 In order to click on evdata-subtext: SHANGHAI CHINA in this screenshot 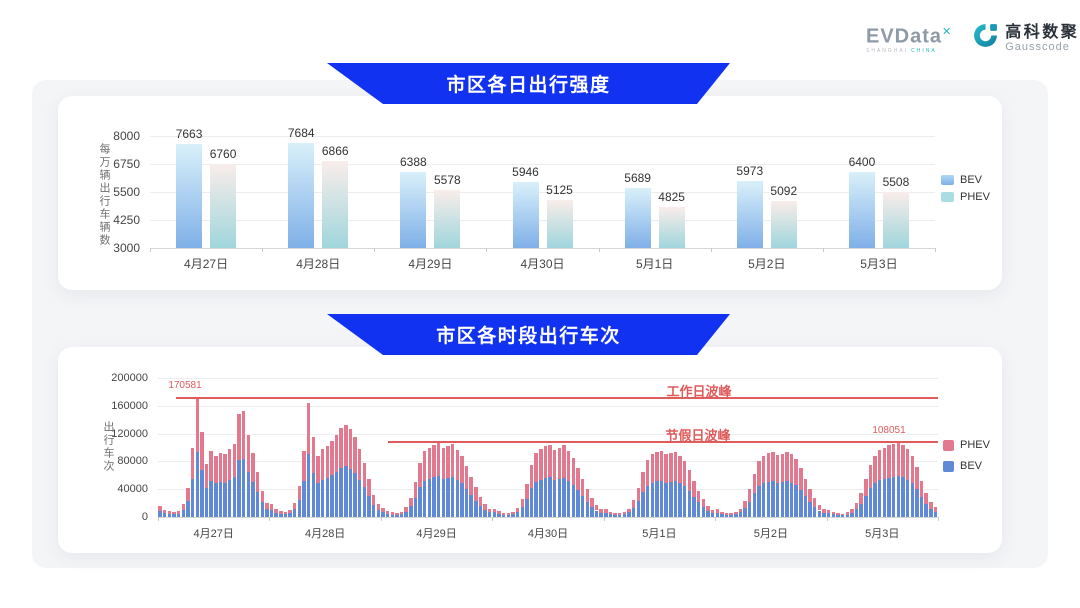, I will do `click(901, 50)`.